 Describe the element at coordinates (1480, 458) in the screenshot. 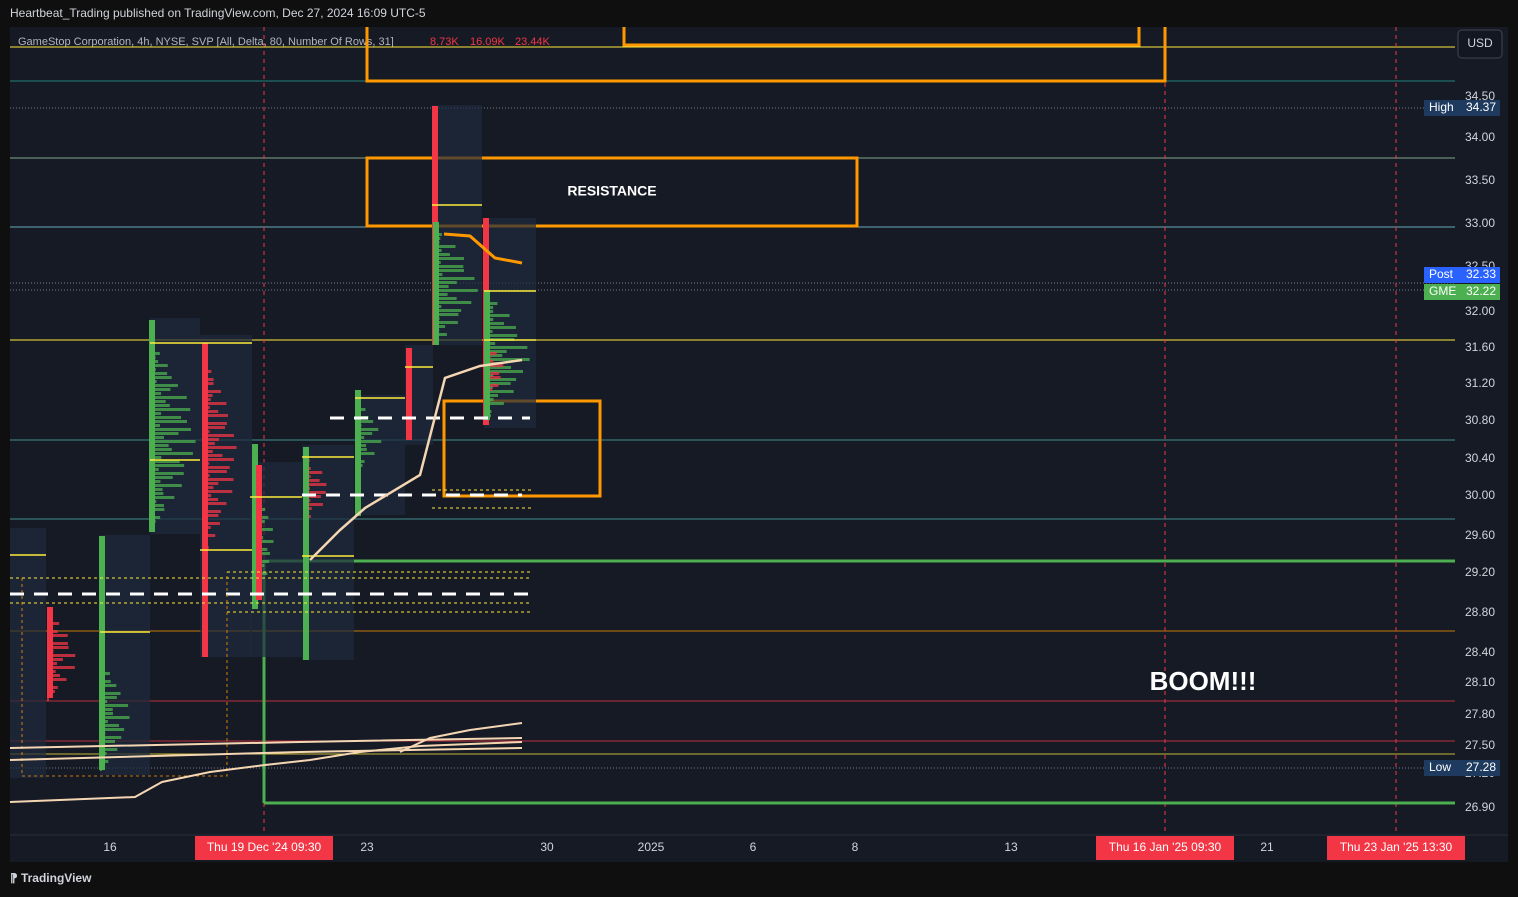

I see `price-label: 30.40` at that location.